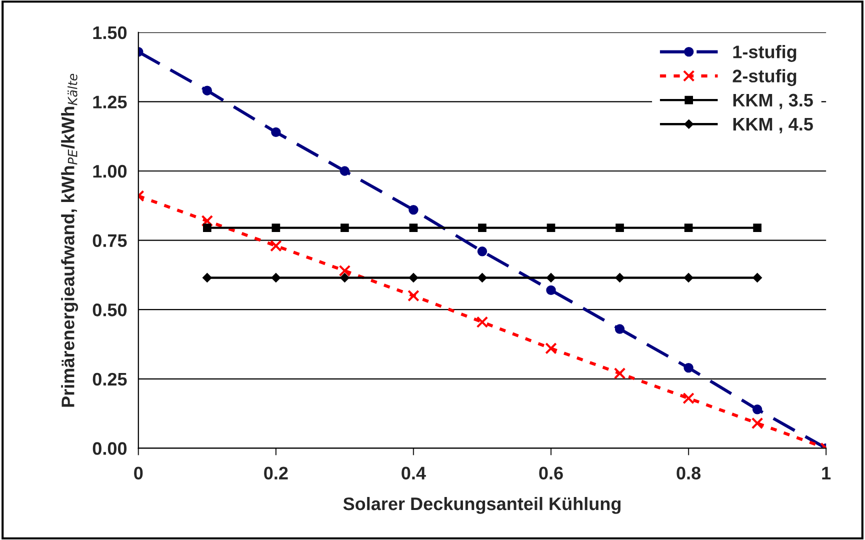 The height and width of the screenshot is (540, 865). What do you see at coordinates (688, 473) in the screenshot?
I see `x-tick-label: 0.8` at bounding box center [688, 473].